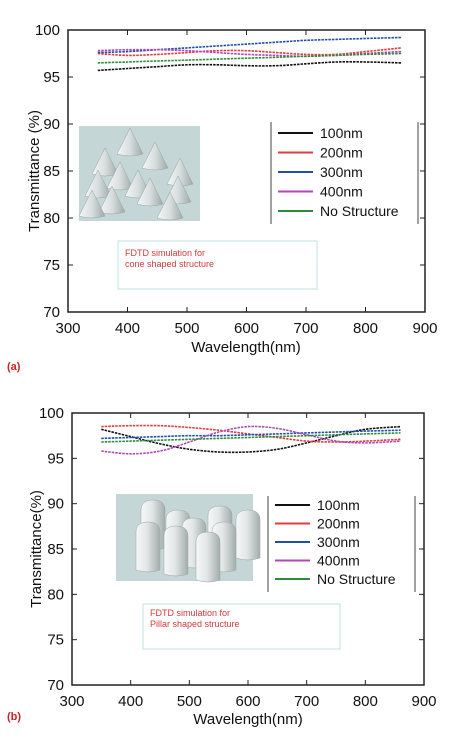  Describe the element at coordinates (247, 719) in the screenshot. I see `x-axis-title-b: Wavelength(nm)` at that location.